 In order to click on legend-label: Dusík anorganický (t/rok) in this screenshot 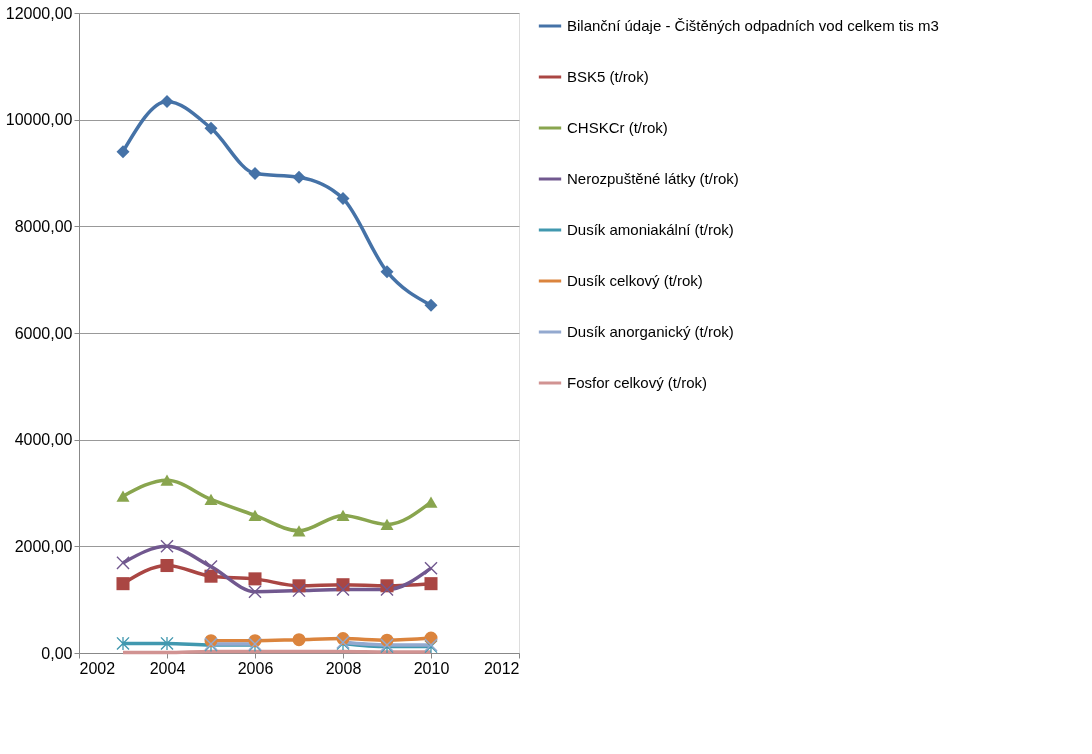, I will do `click(650, 331)`.